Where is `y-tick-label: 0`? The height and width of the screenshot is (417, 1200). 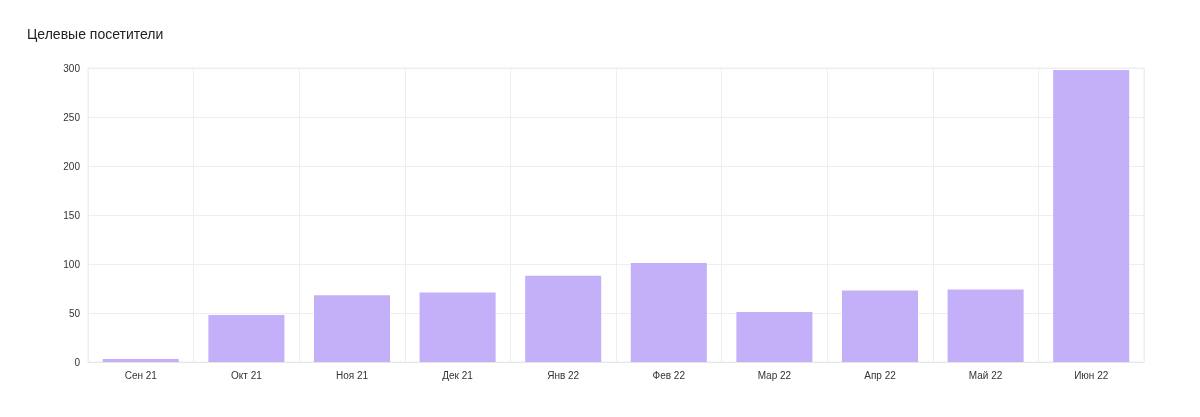
y-tick-label: 0 is located at coordinates (77, 362).